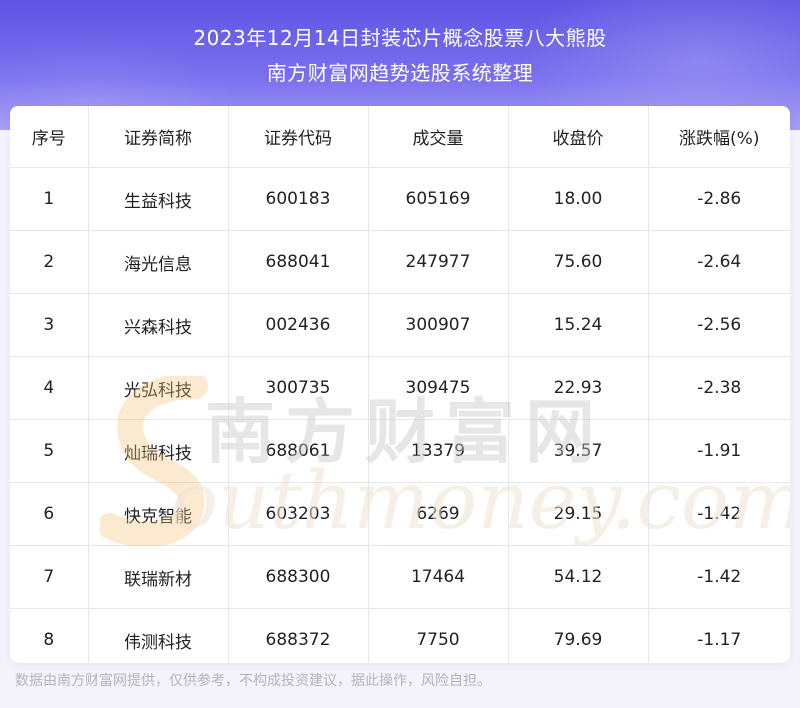 The image size is (800, 708). What do you see at coordinates (438, 635) in the screenshot?
I see `cell-volume: 7750` at bounding box center [438, 635].